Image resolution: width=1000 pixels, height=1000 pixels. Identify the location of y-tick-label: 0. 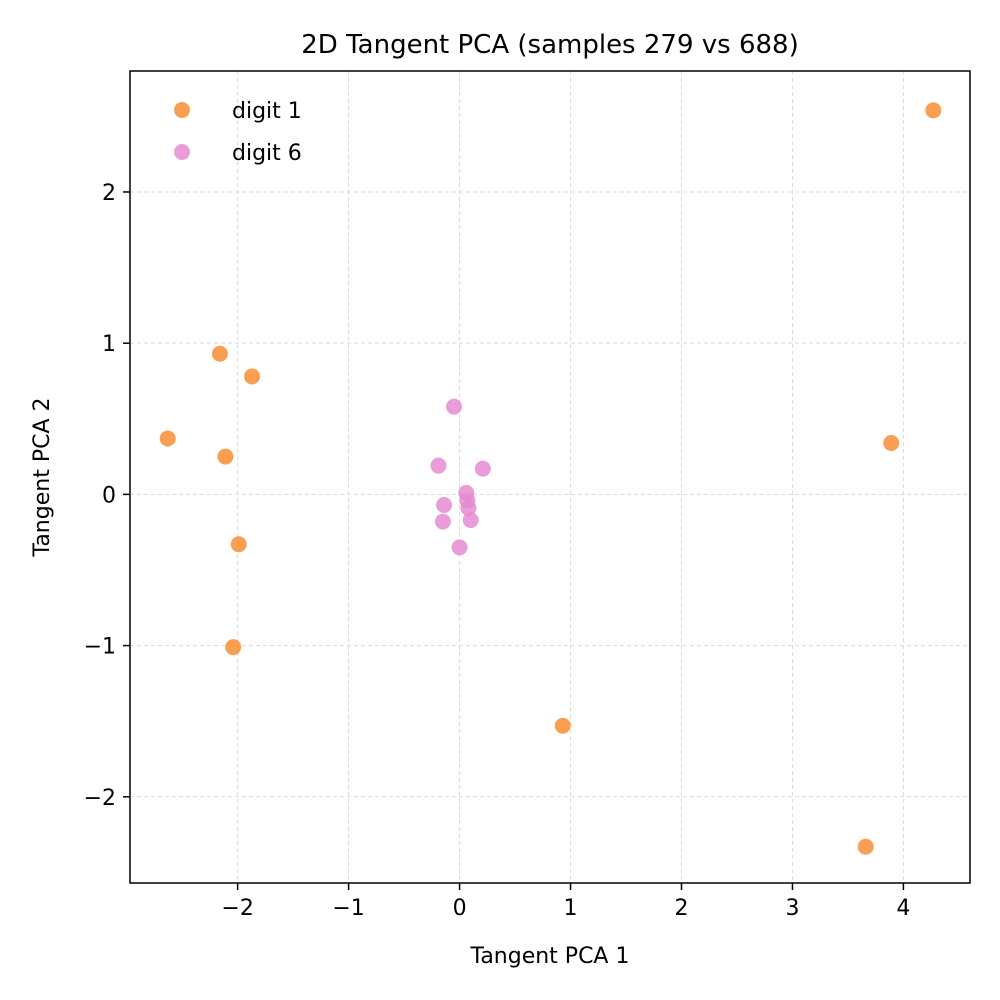
(109, 495).